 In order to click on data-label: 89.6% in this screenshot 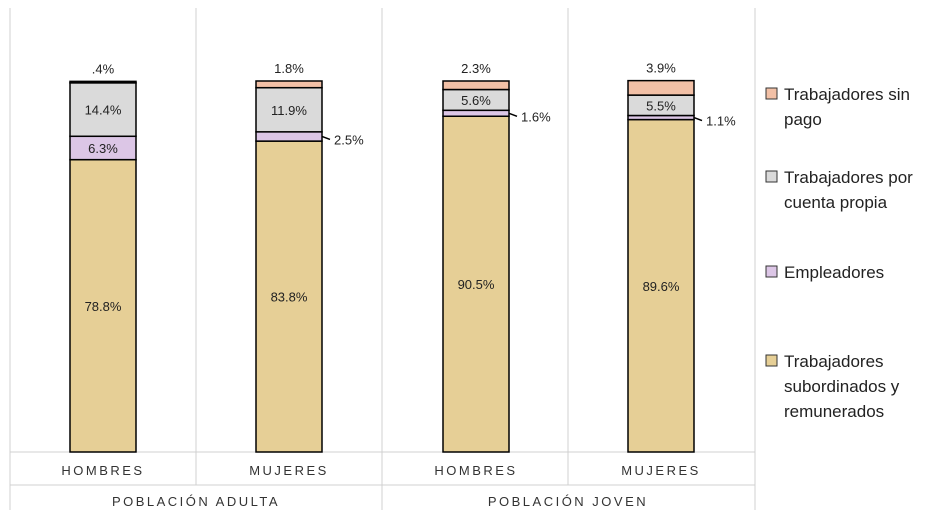, I will do `click(661, 286)`.